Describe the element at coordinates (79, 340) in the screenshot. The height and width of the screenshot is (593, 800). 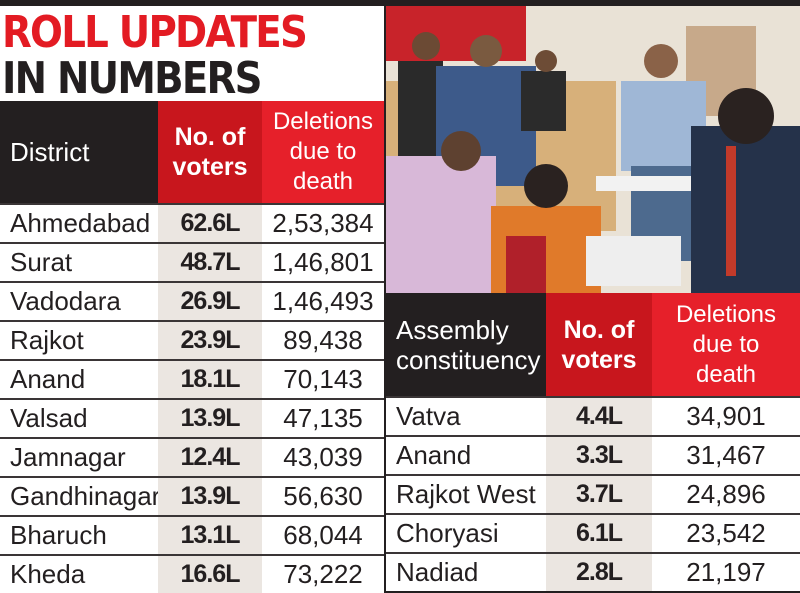
I see `district-name: Rajkot` at that location.